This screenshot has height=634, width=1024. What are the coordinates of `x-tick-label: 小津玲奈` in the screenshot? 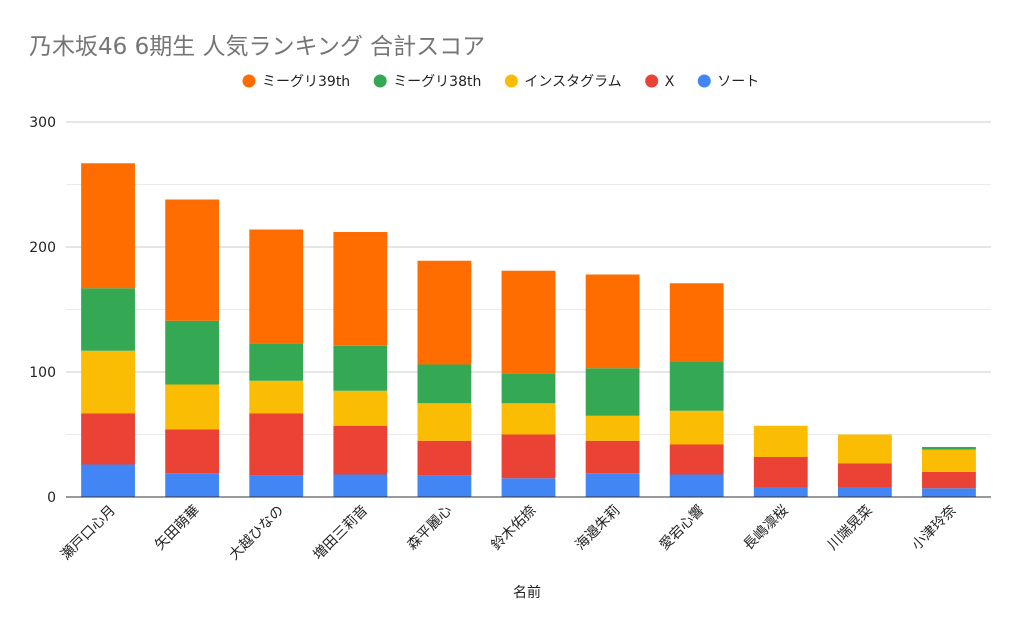 It's located at (934, 528).